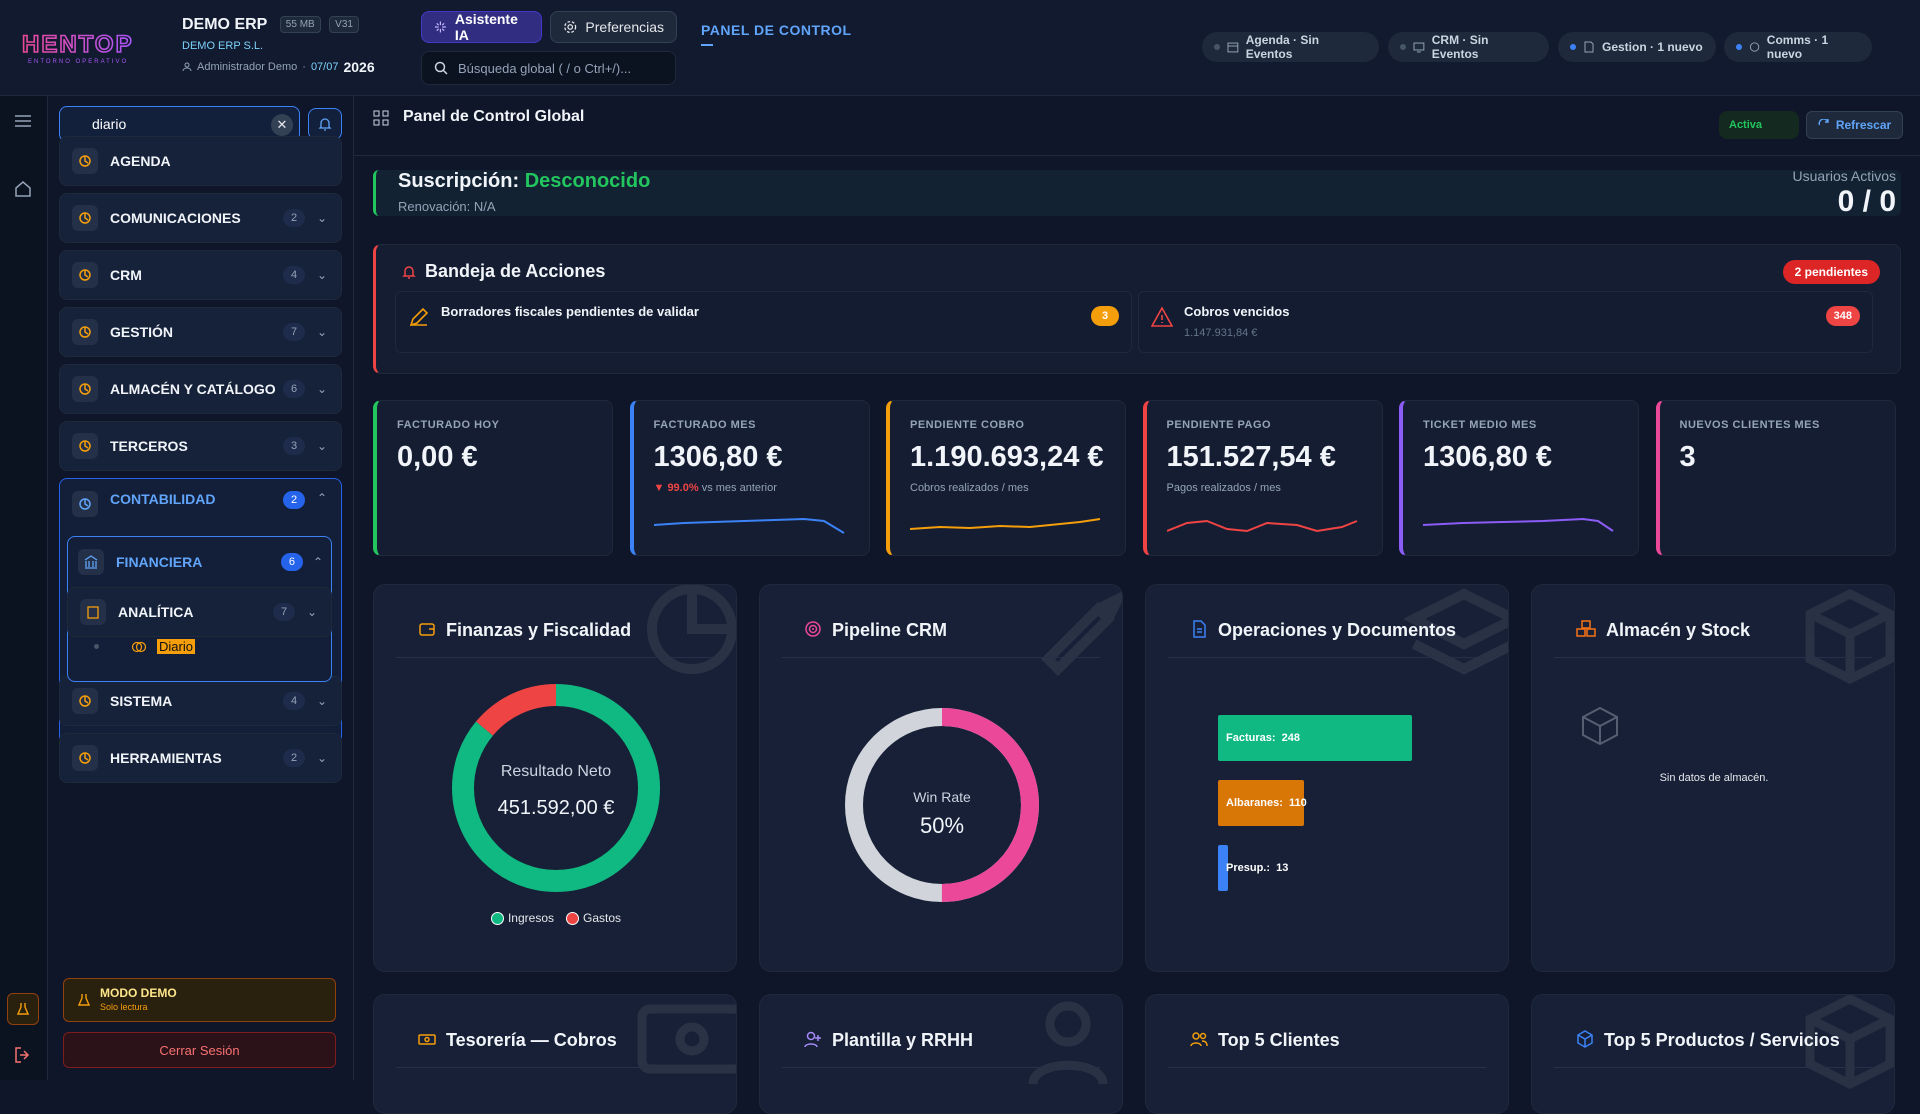 The width and height of the screenshot is (1920, 1114). Describe the element at coordinates (941, 1049) in the screenshot. I see `staff-card-title: Plantilla y RRHH` at that location.